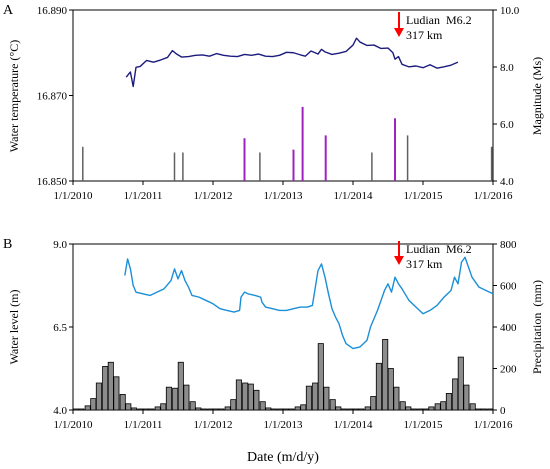  Describe the element at coordinates (439, 20) in the screenshot. I see `panel-a-annotation-line1: Ludian M6.2` at that location.